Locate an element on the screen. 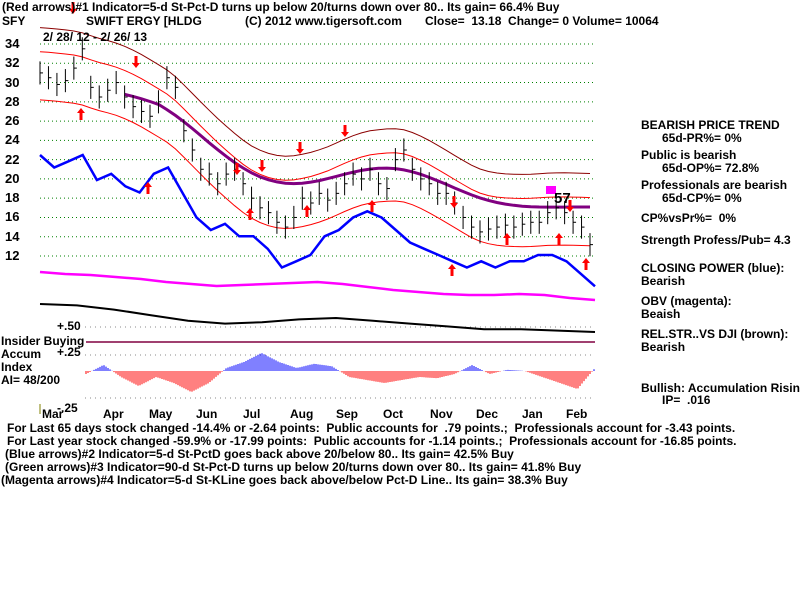 This screenshot has height=600, width=800. month-tick-label: Oct is located at coordinates (393, 414).